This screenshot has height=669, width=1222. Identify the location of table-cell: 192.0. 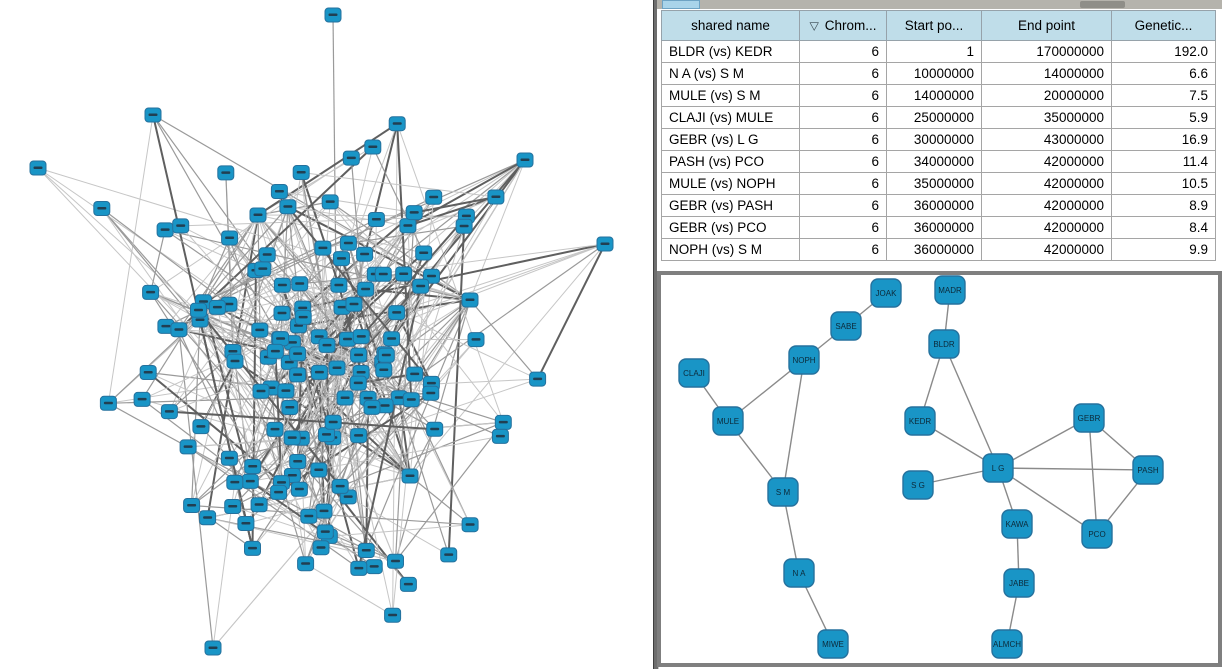
(1163, 51).